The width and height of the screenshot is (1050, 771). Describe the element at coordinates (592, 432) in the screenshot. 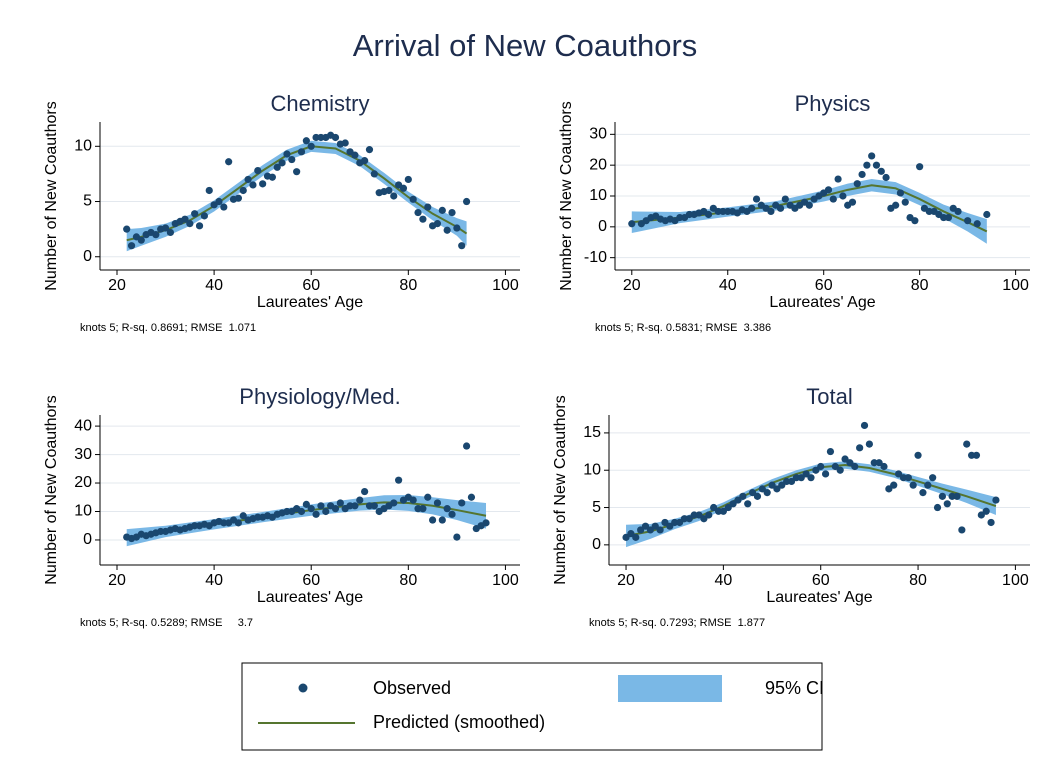

I see `y-tick-label: 15` at that location.